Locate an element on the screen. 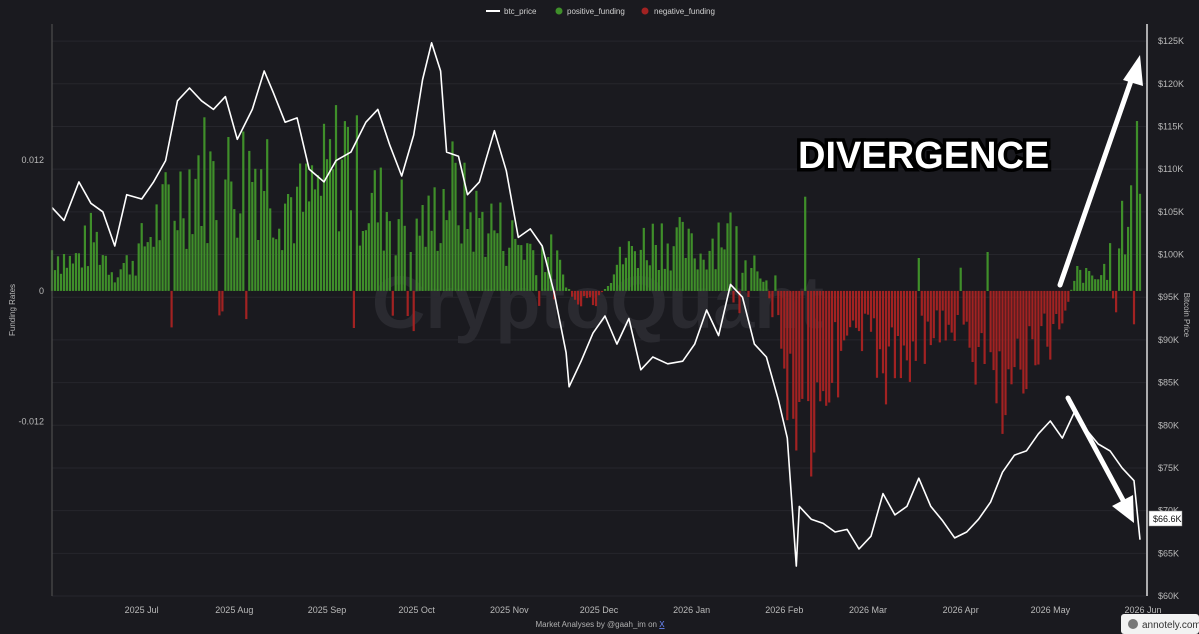 This screenshot has height=634, width=1199. annotely-badge: annotely.com is located at coordinates (1160, 624).